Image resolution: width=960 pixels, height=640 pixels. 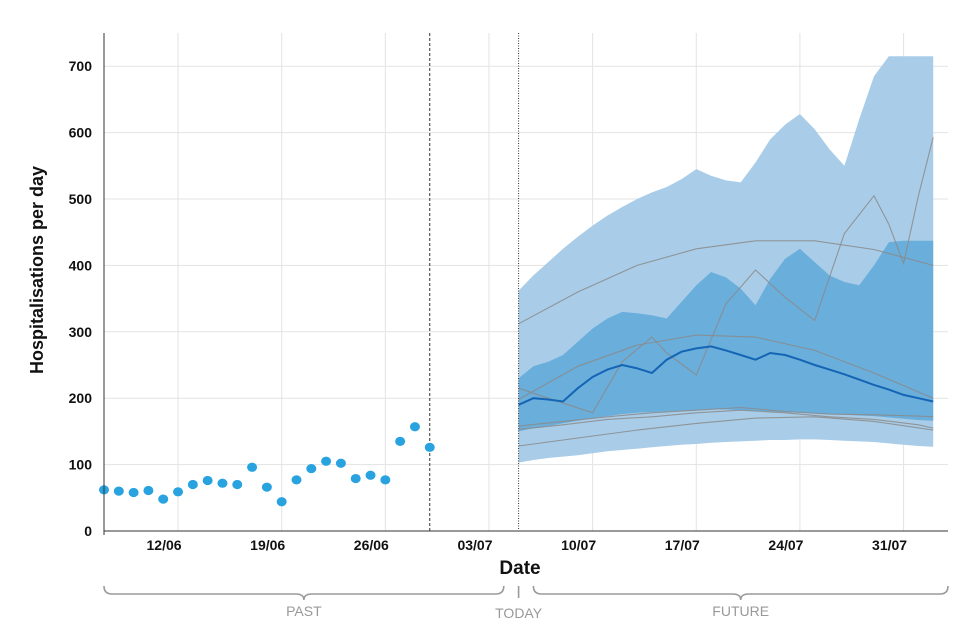 I want to click on period-layer: PAST TODAY FUTURE, so click(x=526, y=603).